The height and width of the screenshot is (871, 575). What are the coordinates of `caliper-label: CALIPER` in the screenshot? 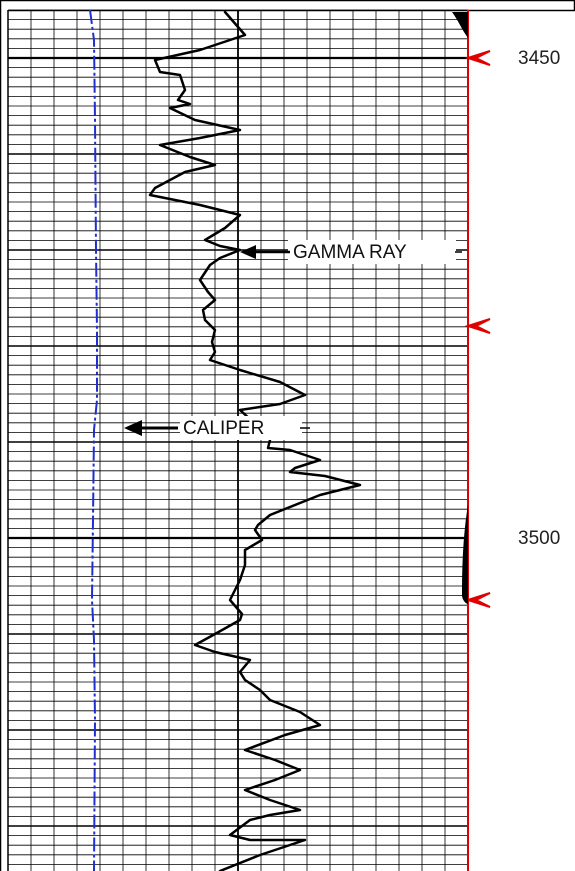 It's located at (217, 428).